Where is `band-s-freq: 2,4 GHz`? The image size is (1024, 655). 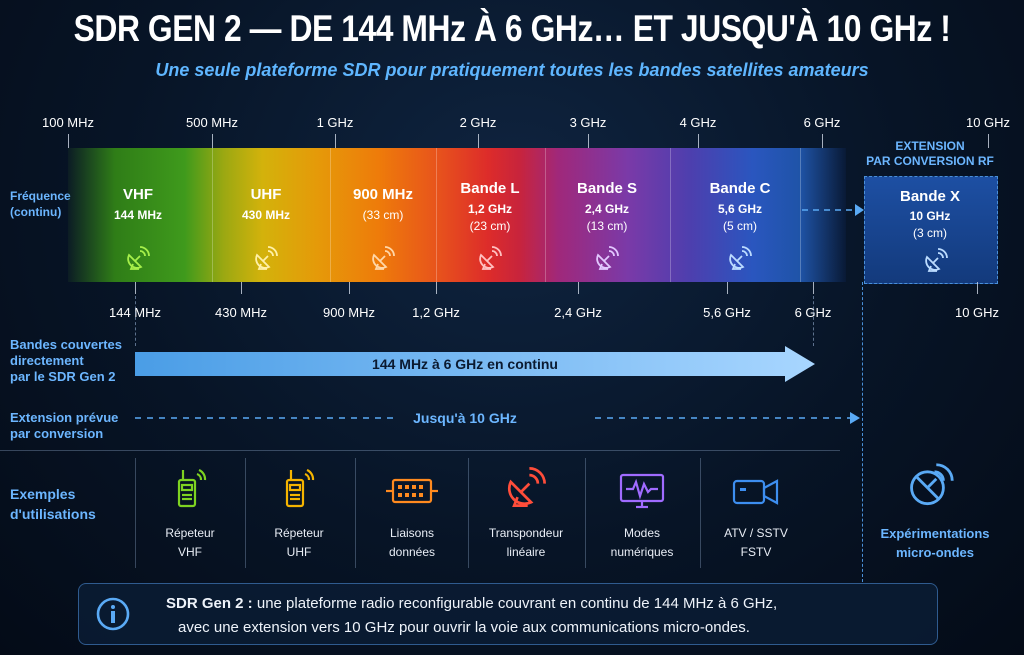
band-s-freq: 2,4 GHz is located at coordinates (607, 209).